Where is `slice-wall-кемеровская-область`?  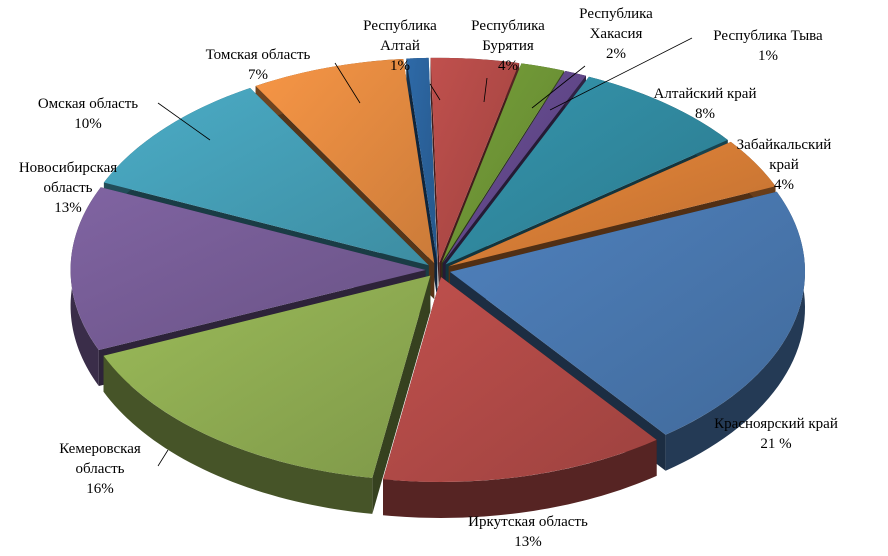
slice-wall-кемеровская-область is located at coordinates (401, 394).